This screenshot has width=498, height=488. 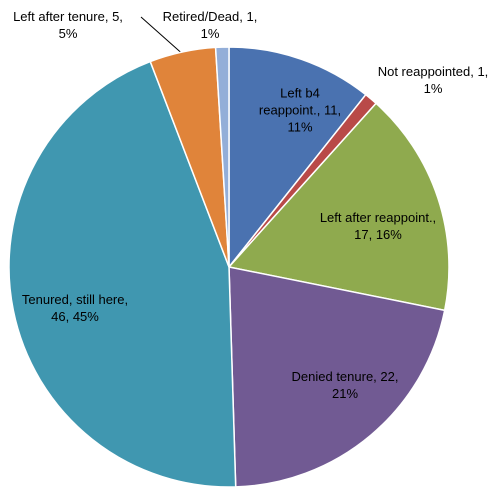 I want to click on data-label: Left after reappoint., 17, 16%, so click(x=378, y=226).